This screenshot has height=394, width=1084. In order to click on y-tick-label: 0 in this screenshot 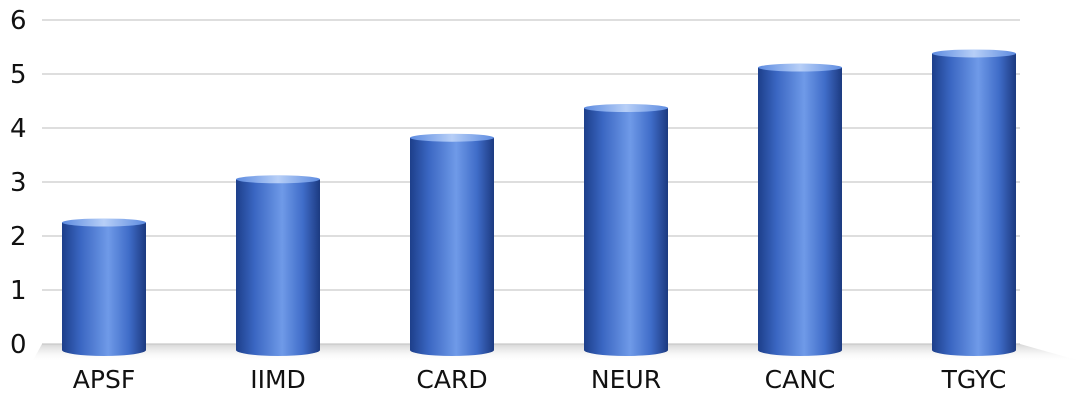, I will do `click(18, 345)`.